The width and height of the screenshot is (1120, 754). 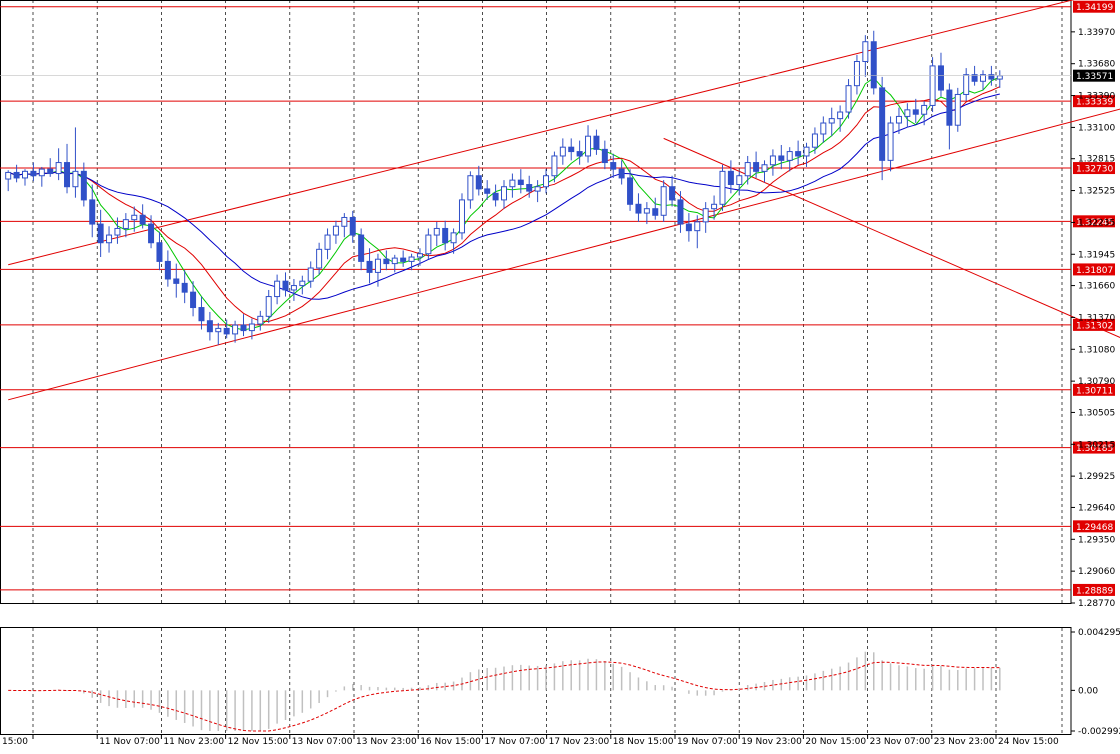 I want to click on level-label: 1.32245, so click(x=1094, y=223).